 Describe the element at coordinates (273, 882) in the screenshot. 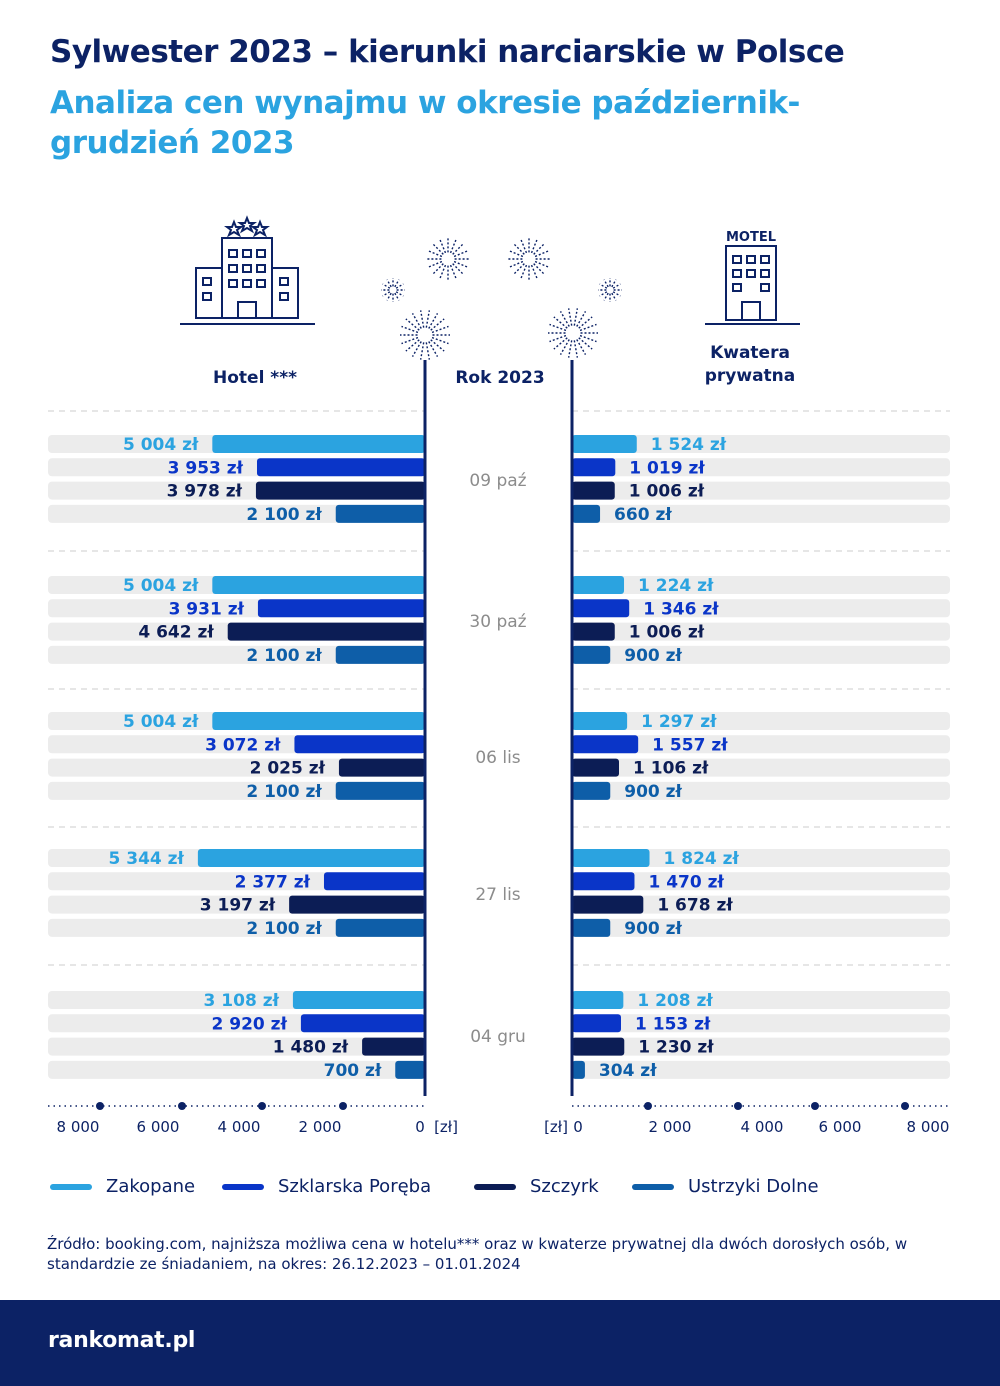

I see `hotel-value-label: 2 377 zł` at that location.